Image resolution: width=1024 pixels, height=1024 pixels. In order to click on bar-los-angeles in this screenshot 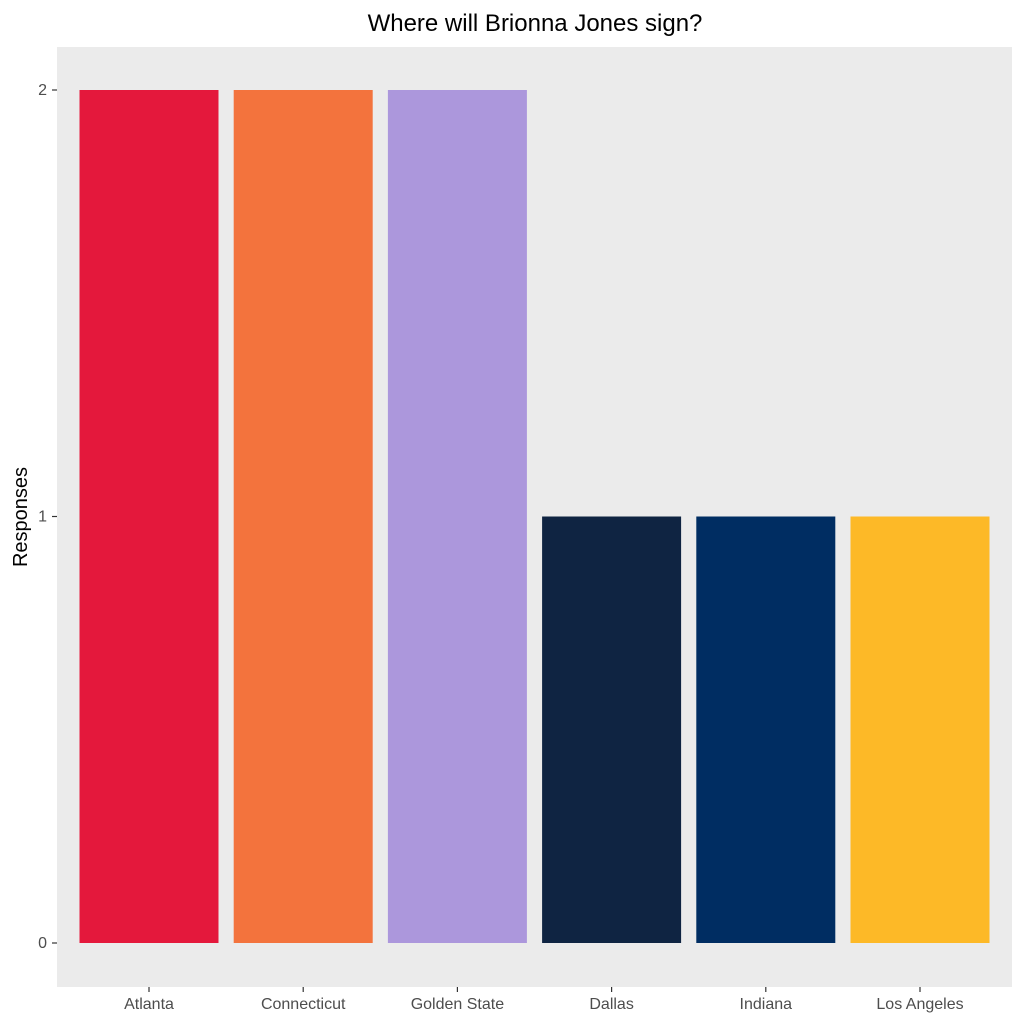, I will do `click(920, 729)`.